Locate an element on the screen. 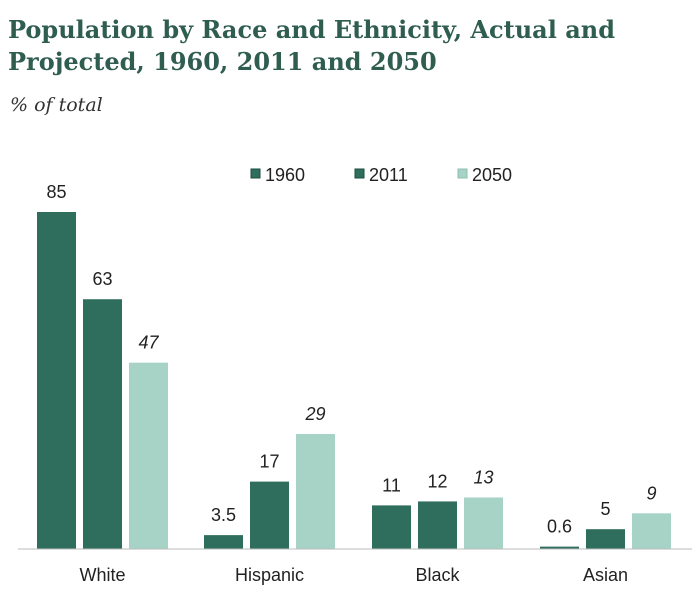 The width and height of the screenshot is (700, 612). data-label-hispanic-2011: 17 is located at coordinates (269, 462).